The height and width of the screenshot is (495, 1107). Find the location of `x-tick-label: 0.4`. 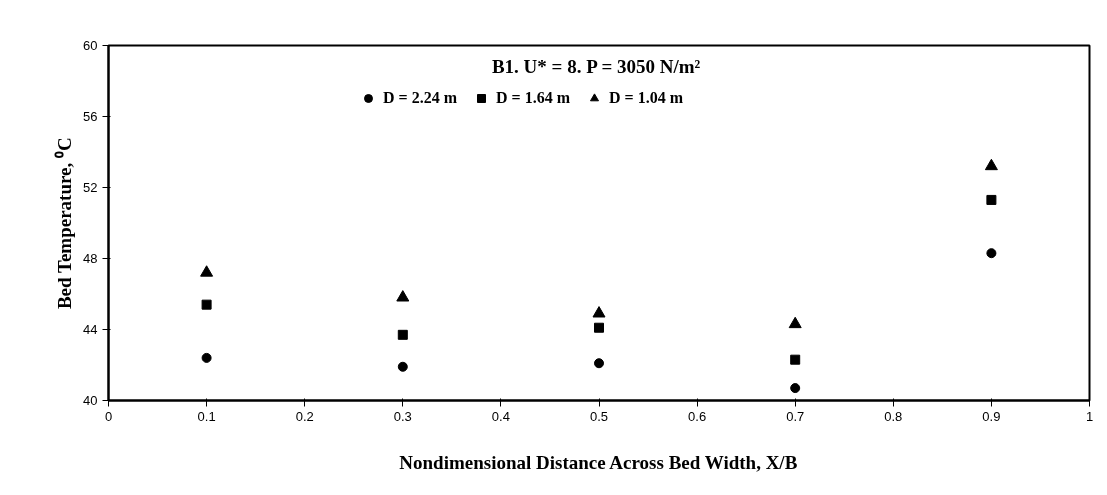

x-tick-label: 0.4 is located at coordinates (500, 416).